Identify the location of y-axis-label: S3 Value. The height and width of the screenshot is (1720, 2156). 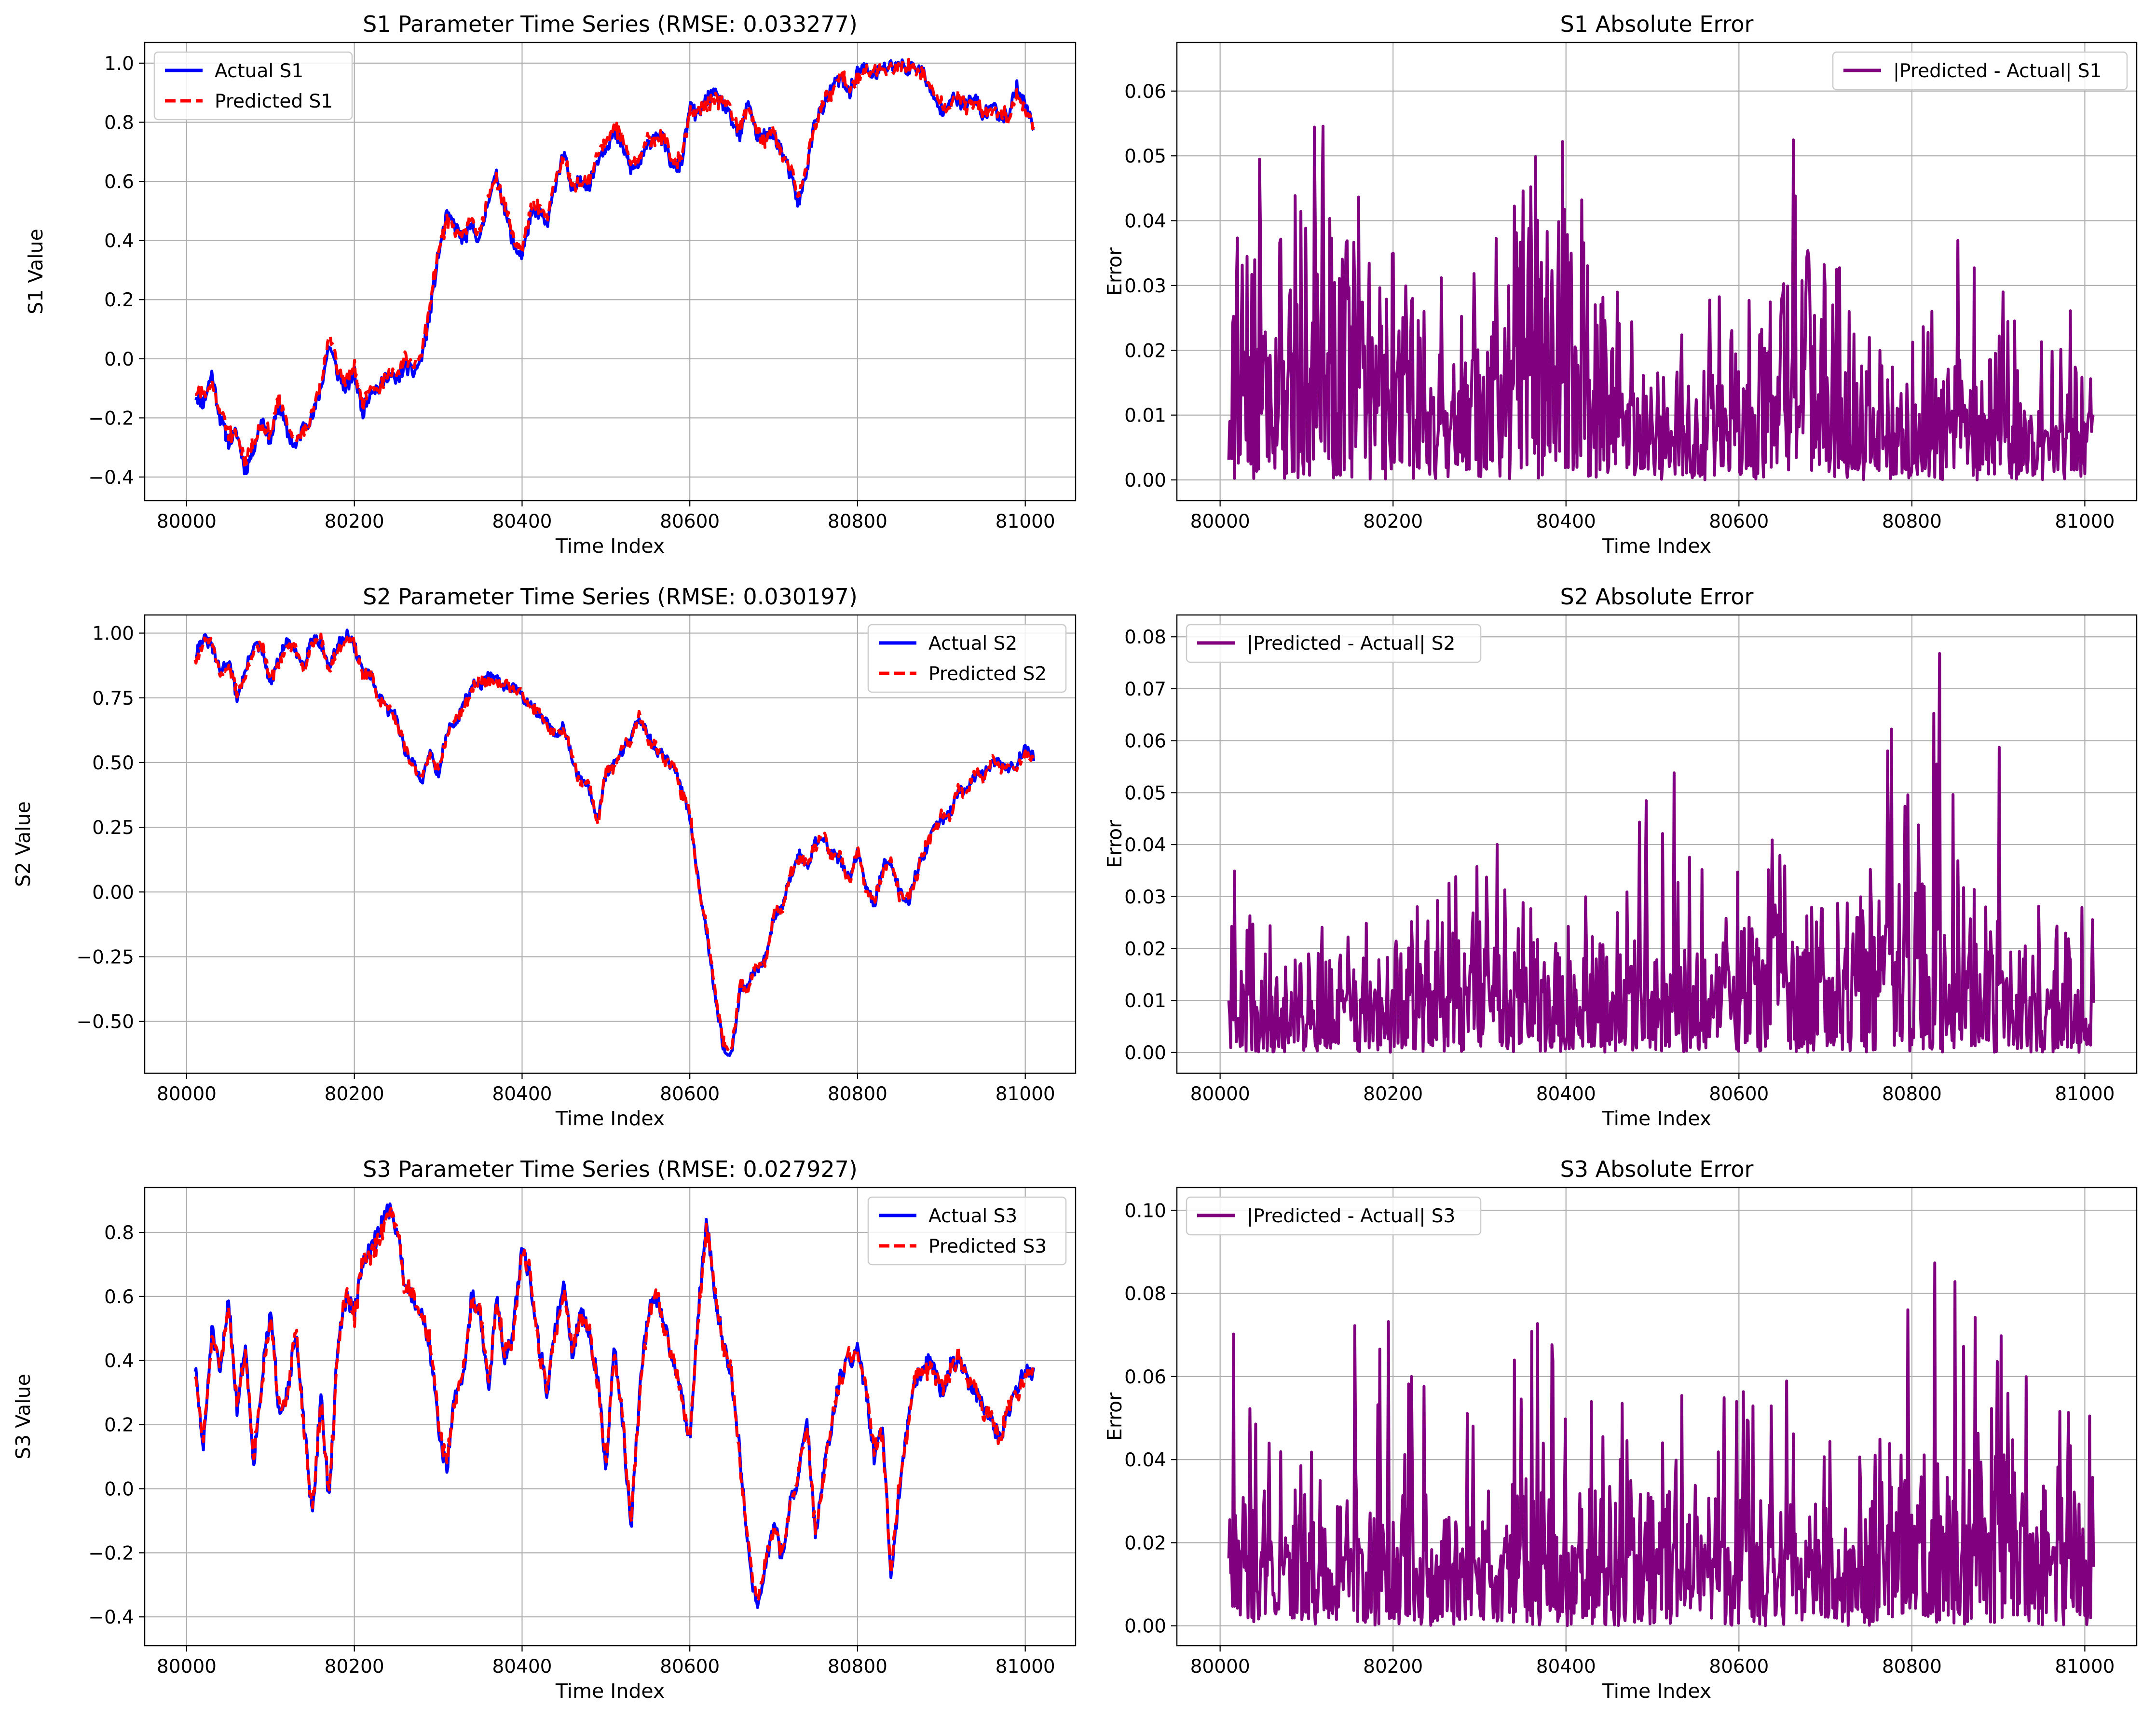
(23, 1417).